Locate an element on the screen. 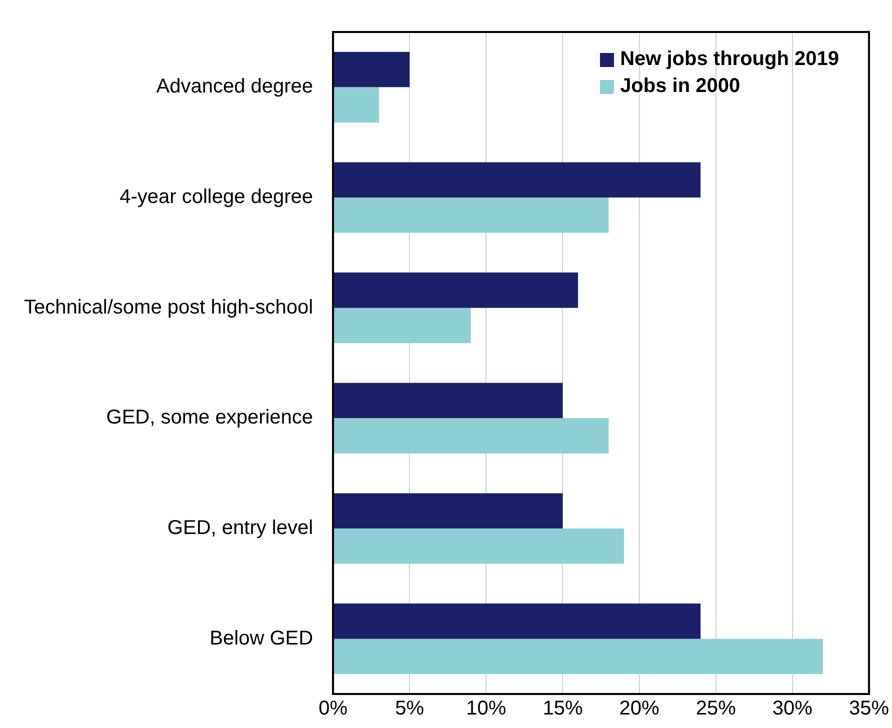  y-tick-label: GED, entry level is located at coordinates (240, 528).